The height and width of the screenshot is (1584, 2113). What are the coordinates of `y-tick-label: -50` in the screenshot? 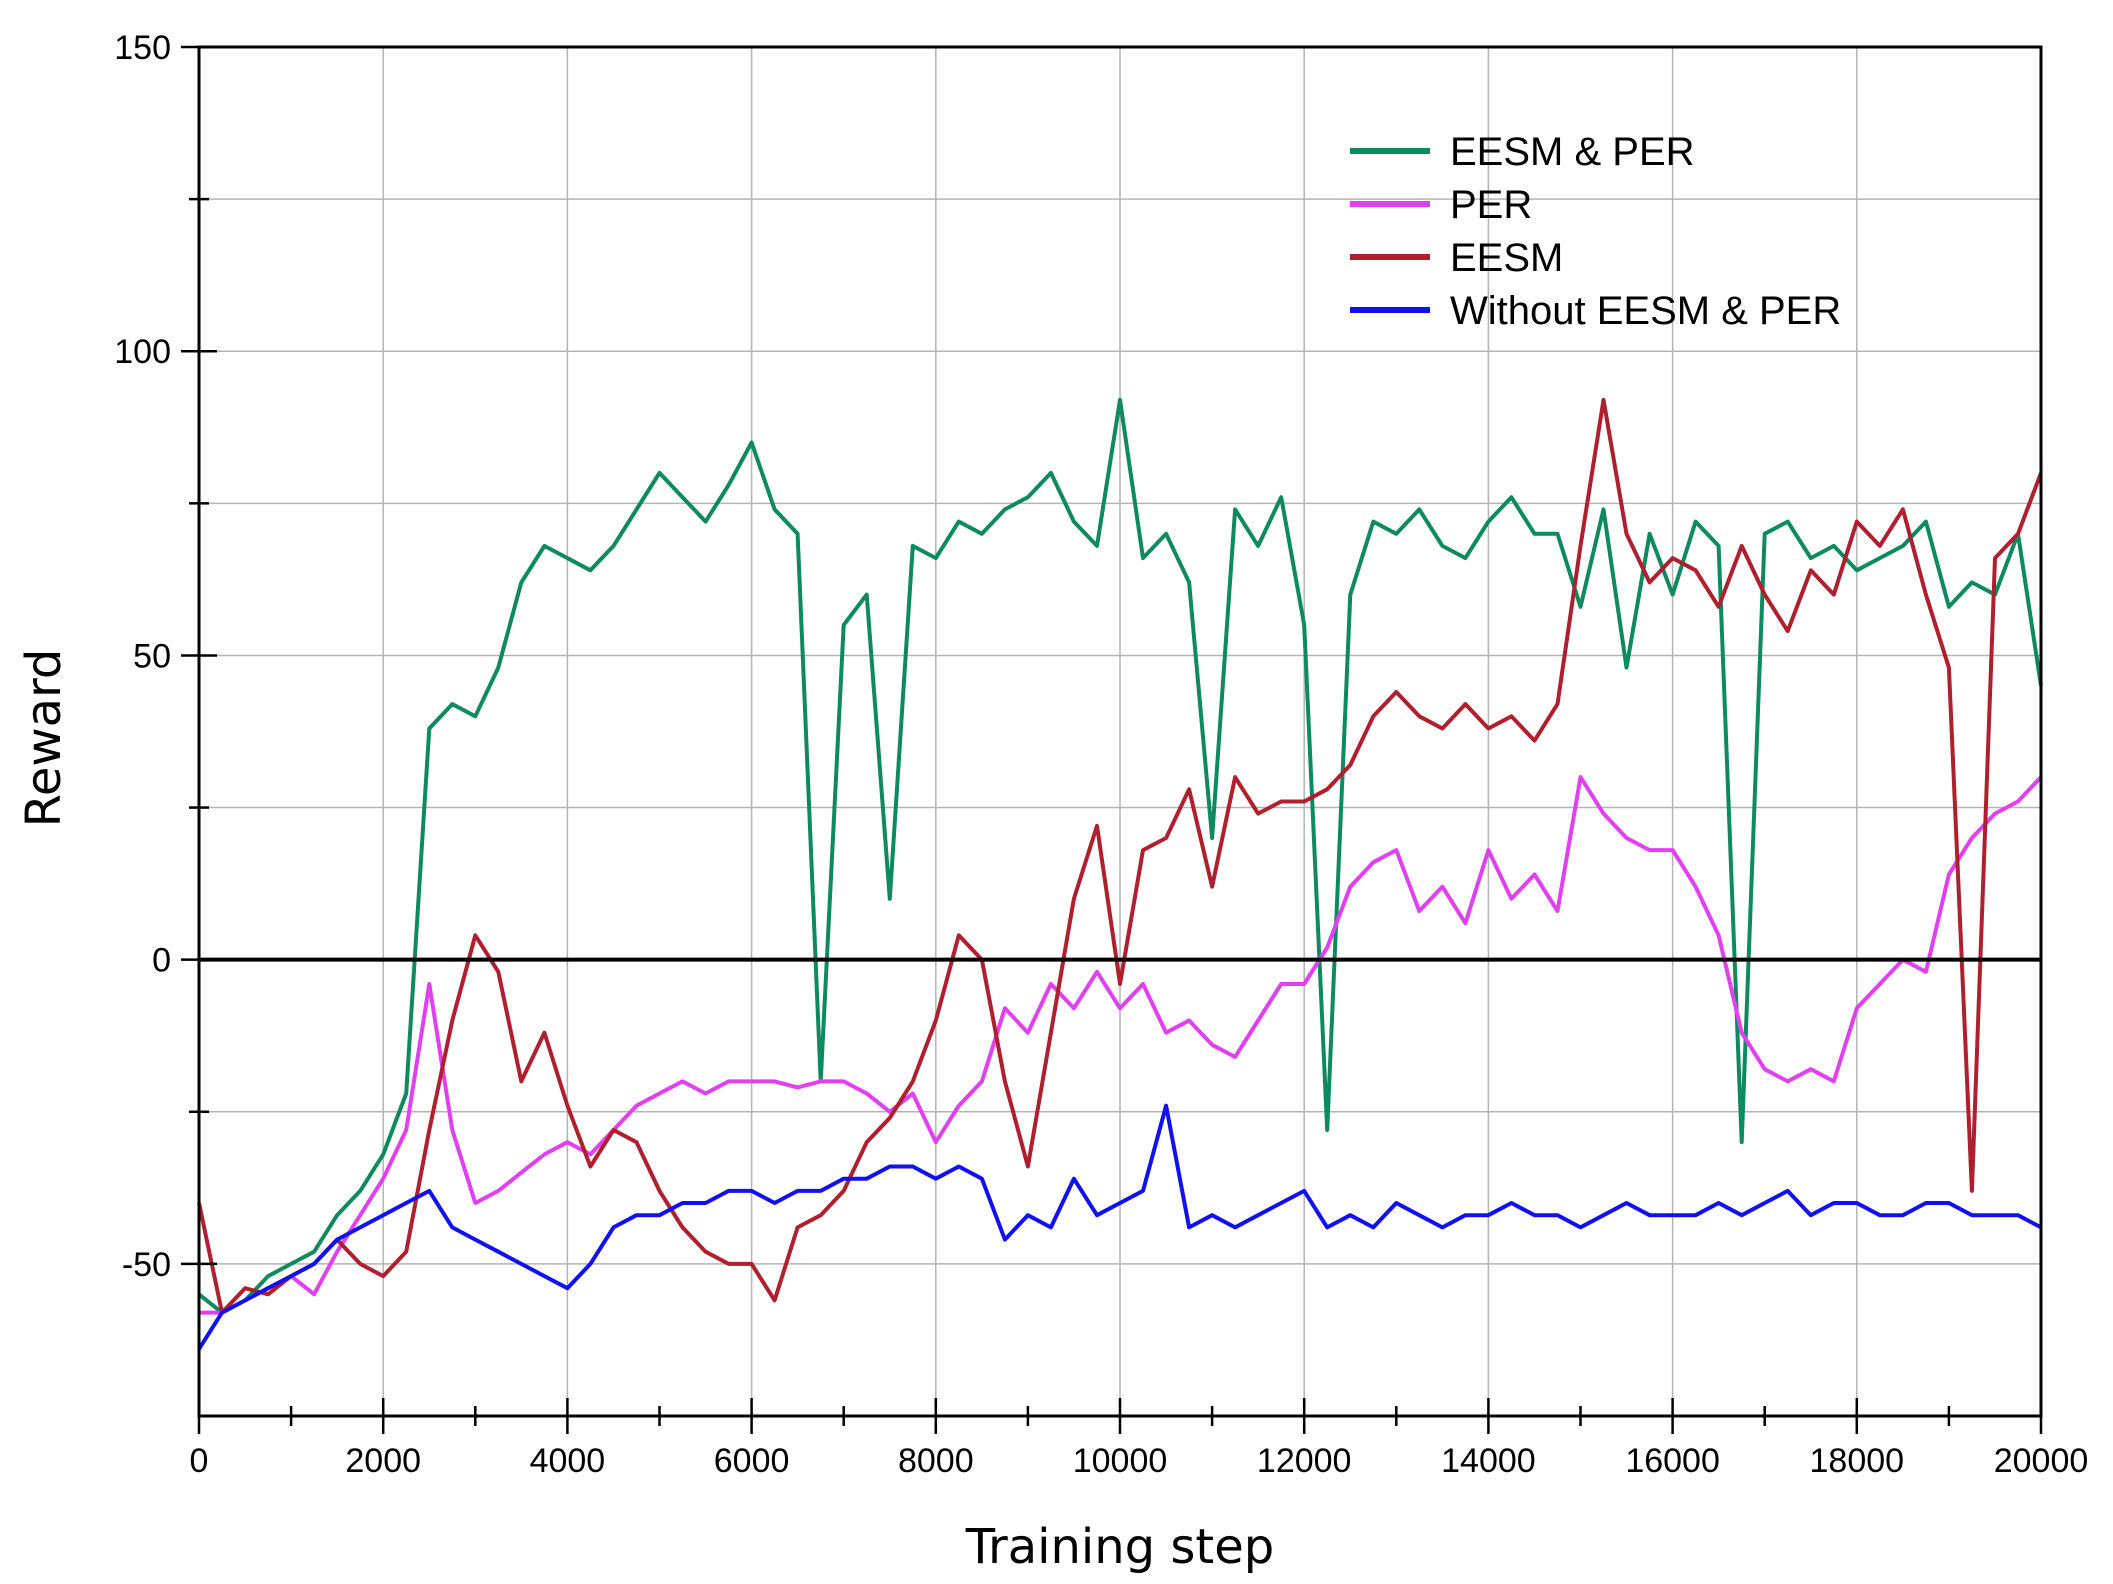 It's located at (146, 1265).